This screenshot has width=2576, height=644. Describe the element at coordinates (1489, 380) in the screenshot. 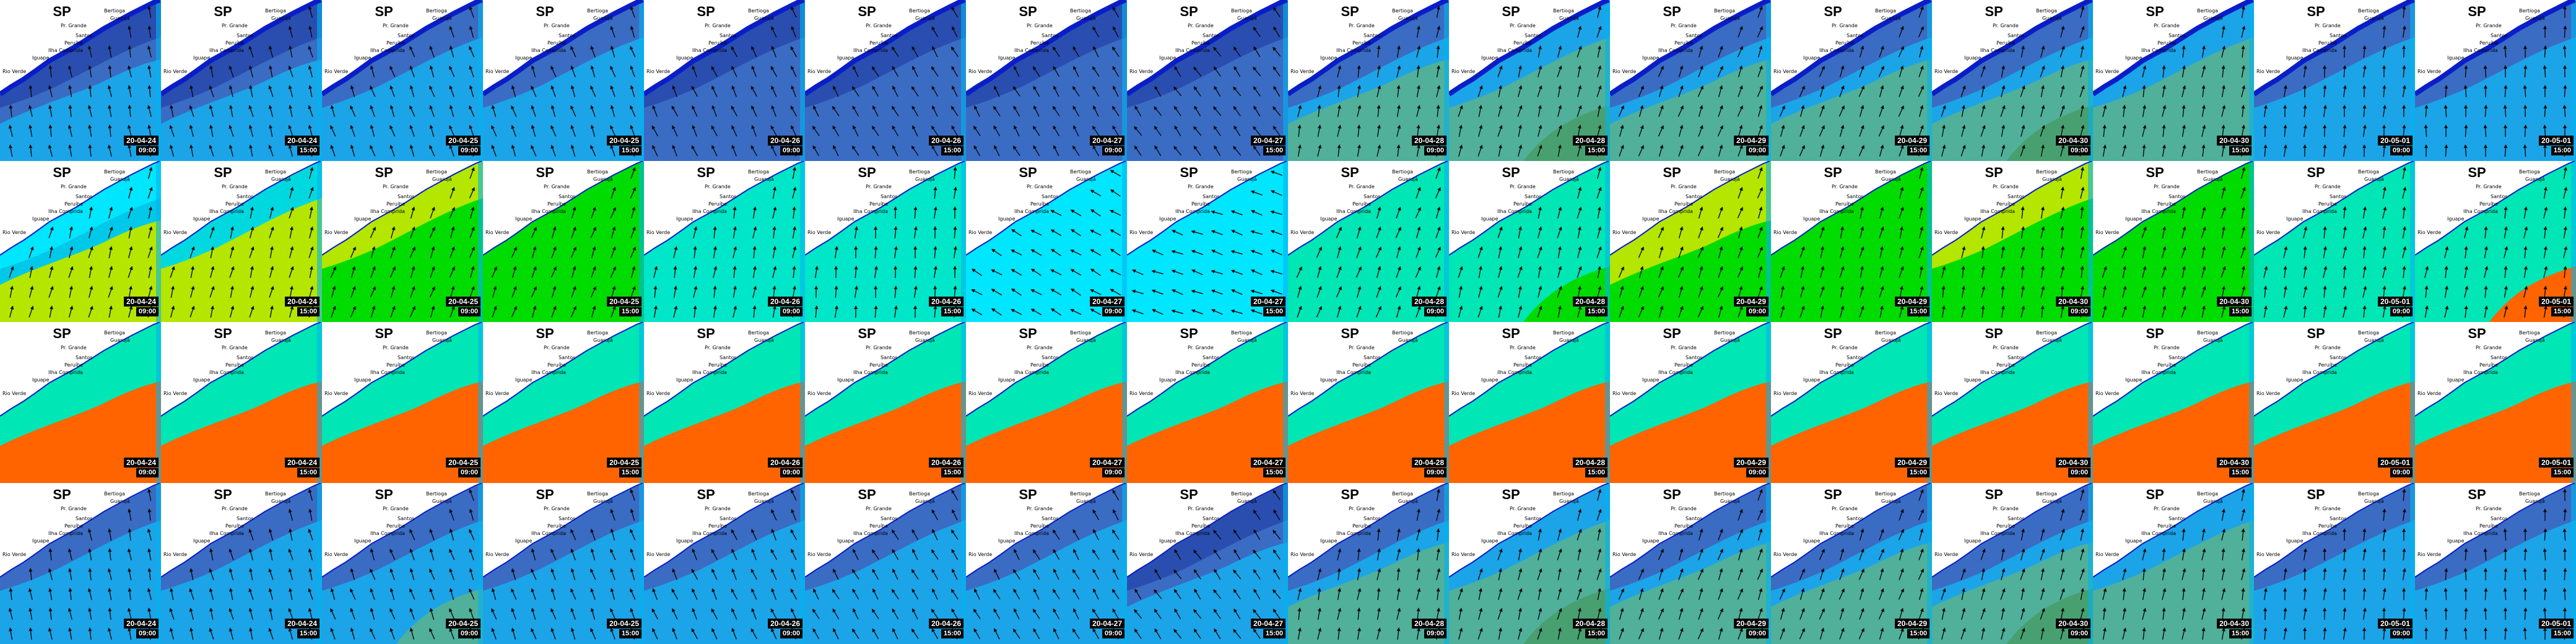

I see `place-label: Iguape` at that location.